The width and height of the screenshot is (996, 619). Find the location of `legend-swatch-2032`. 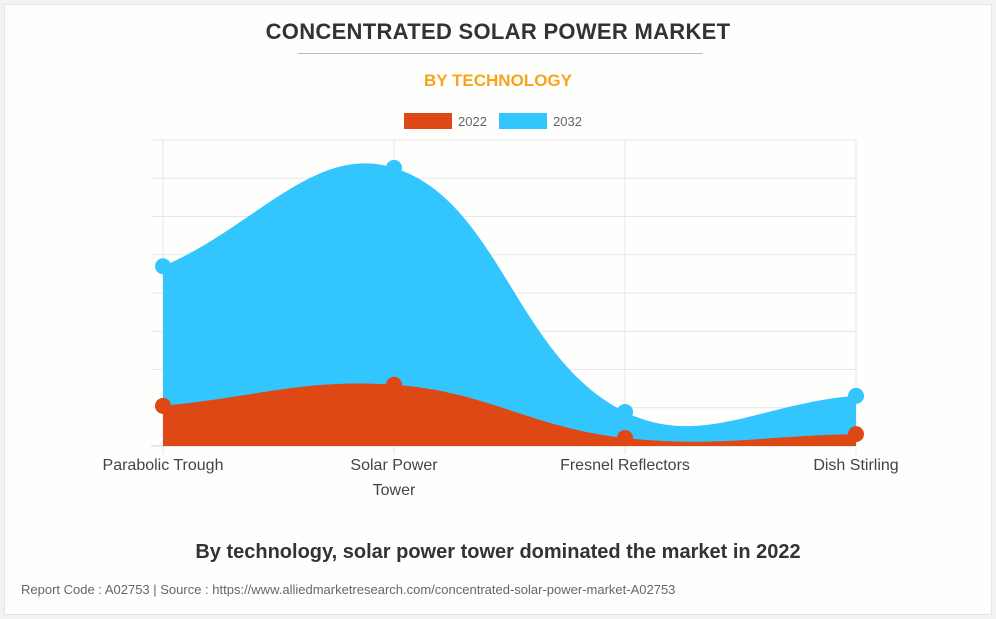

legend-swatch-2032 is located at coordinates (523, 121).